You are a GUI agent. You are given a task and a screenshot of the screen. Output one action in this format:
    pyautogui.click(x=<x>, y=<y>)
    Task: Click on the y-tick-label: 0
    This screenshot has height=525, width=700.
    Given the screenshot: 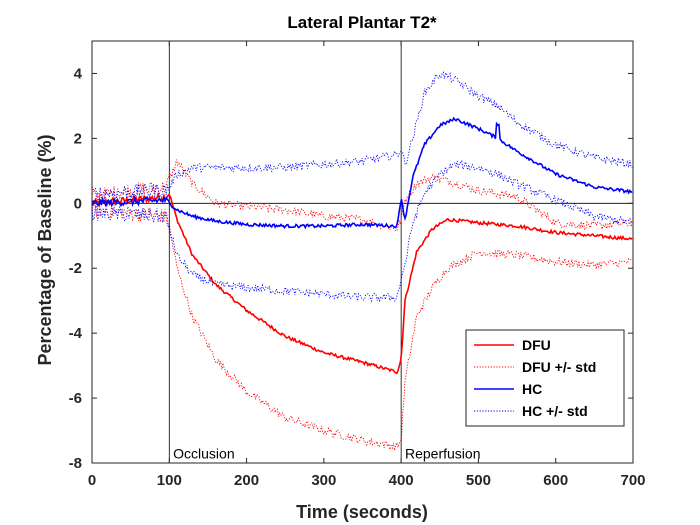 What is the action you would take?
    pyautogui.click(x=78, y=203)
    